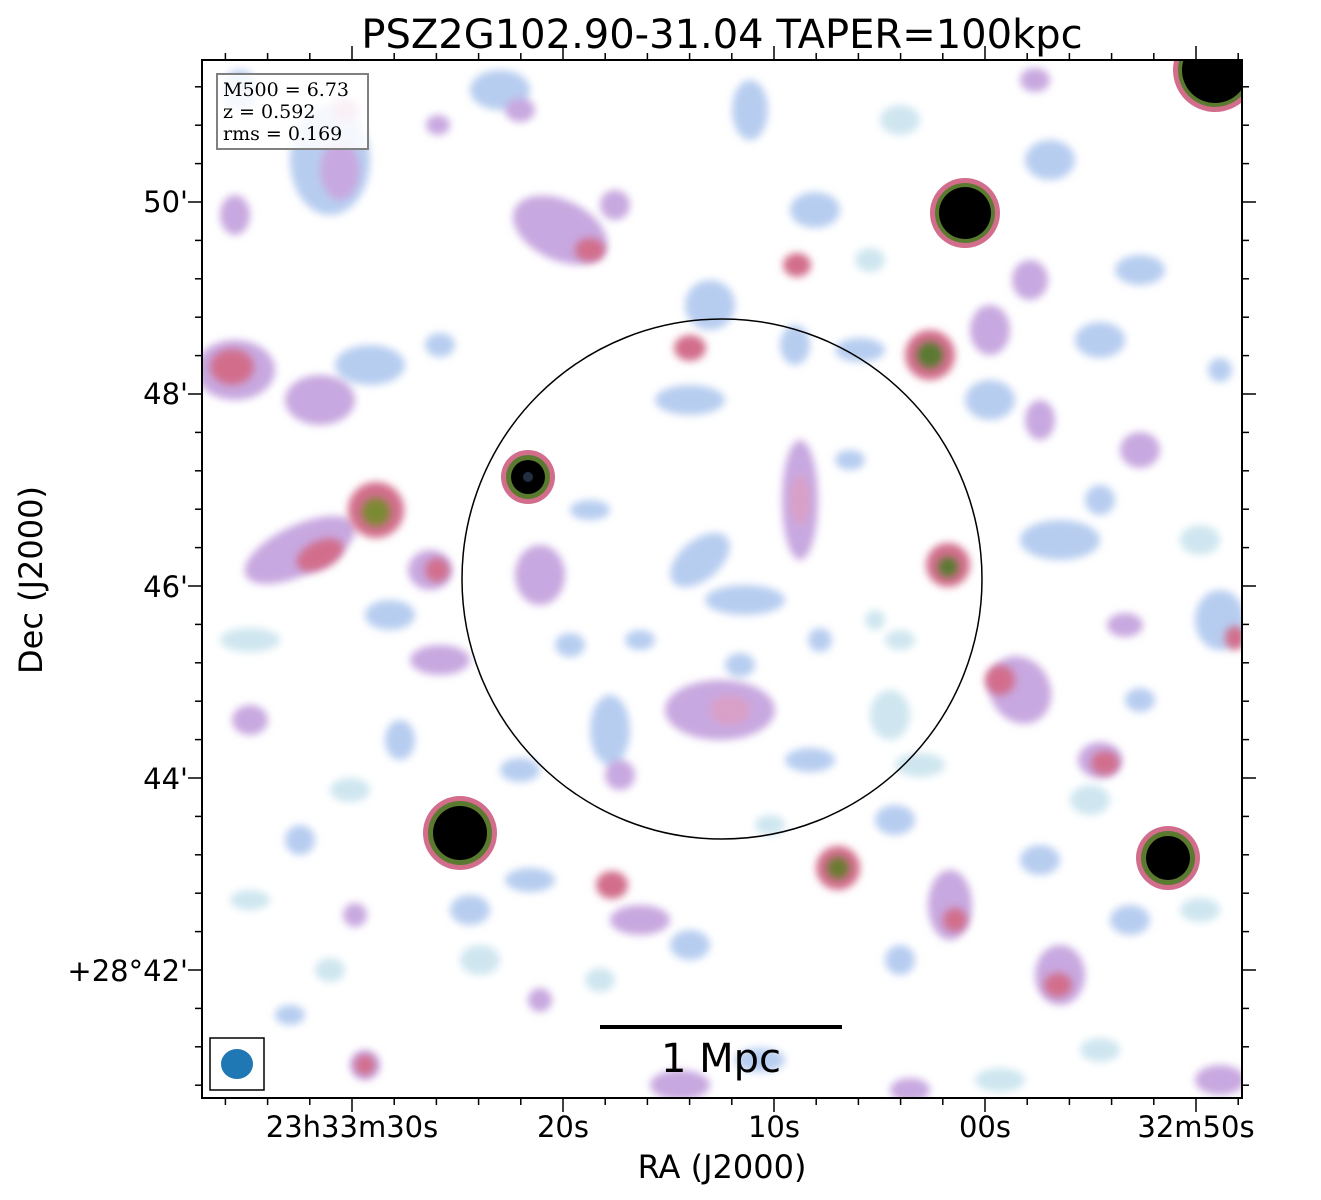 This screenshot has height=1200, width=1321. What do you see at coordinates (237, 1064) in the screenshot?
I see `beam-ellipse` at bounding box center [237, 1064].